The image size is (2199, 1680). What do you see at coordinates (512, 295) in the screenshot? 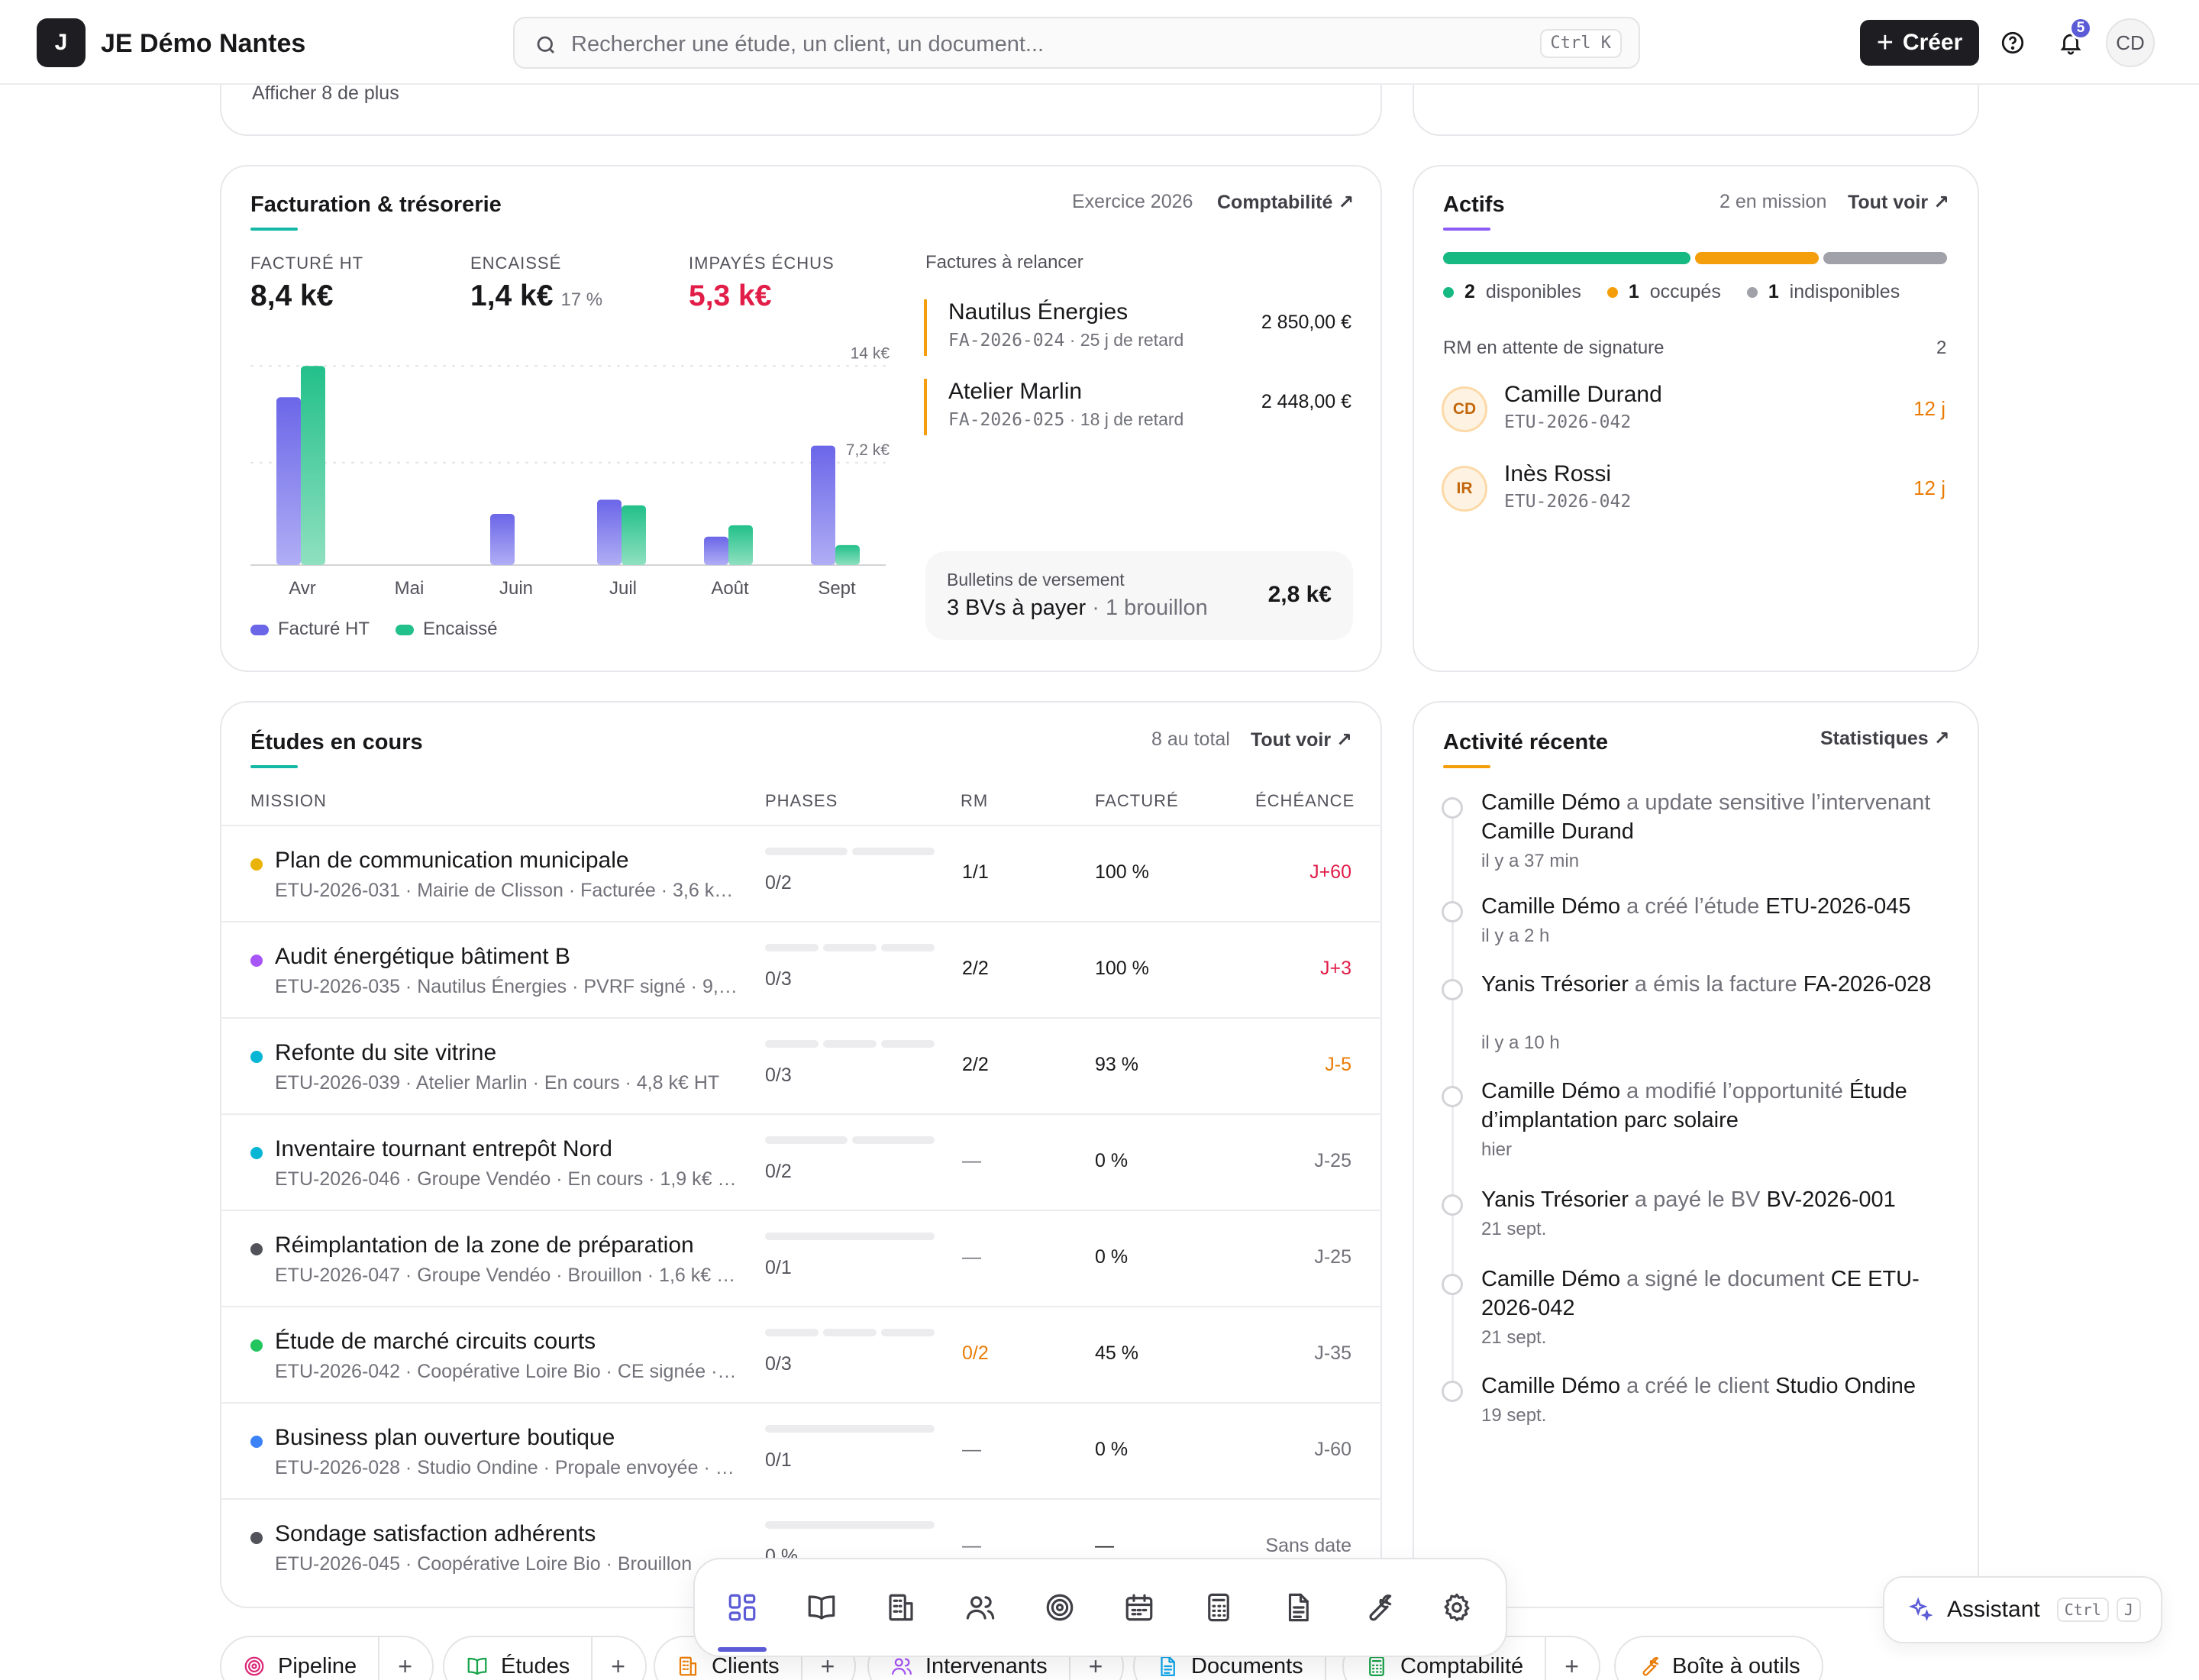
I see `kpi-encaisse-amount: 1,4 k€` at bounding box center [512, 295].